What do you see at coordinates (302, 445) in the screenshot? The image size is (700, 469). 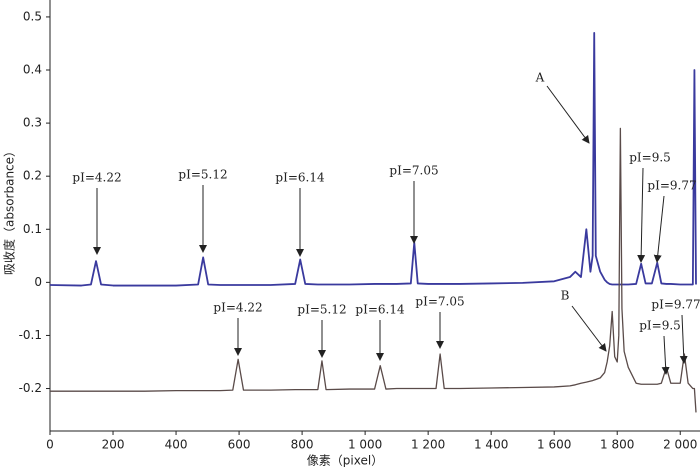 I see `x-tick-label: 800` at bounding box center [302, 445].